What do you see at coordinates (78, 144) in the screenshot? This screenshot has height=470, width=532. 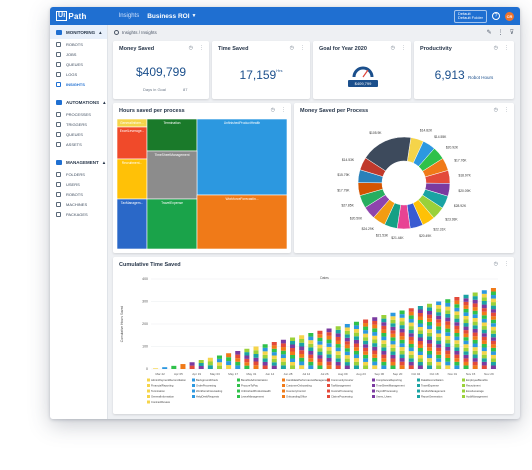 I see `sidebar-item-assets: ASSETS` at bounding box center [78, 144].